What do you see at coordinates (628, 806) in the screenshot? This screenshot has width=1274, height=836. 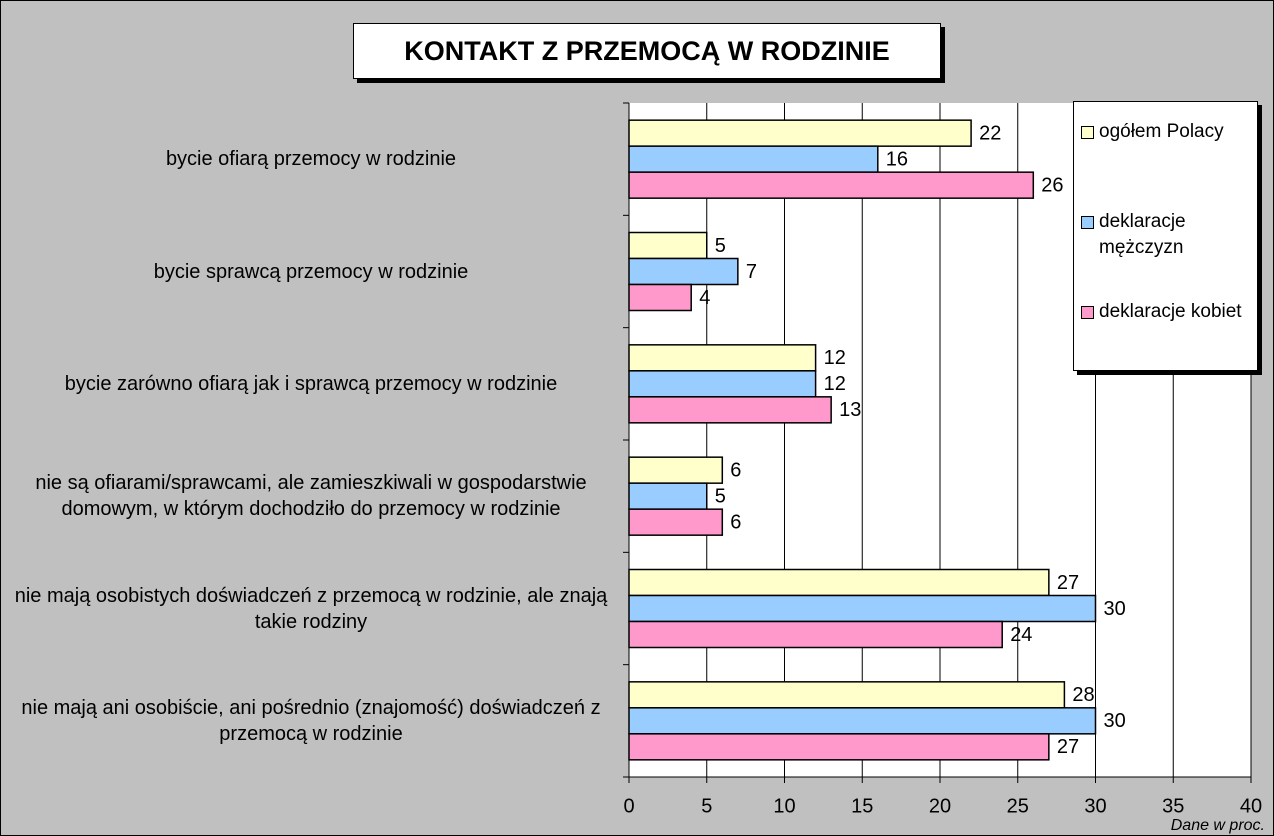 I see `x-tick-label: 0` at bounding box center [628, 806].